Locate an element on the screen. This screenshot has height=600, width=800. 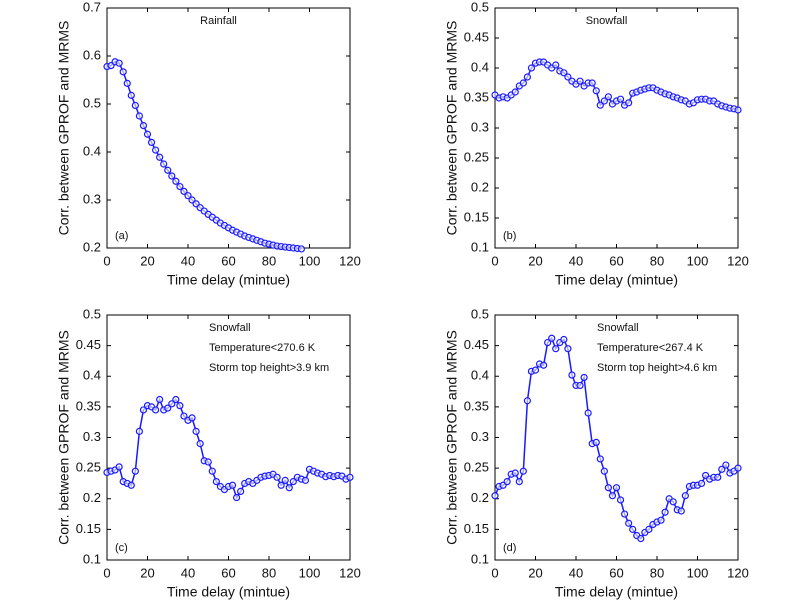
panel-label: (d) is located at coordinates (509, 548).